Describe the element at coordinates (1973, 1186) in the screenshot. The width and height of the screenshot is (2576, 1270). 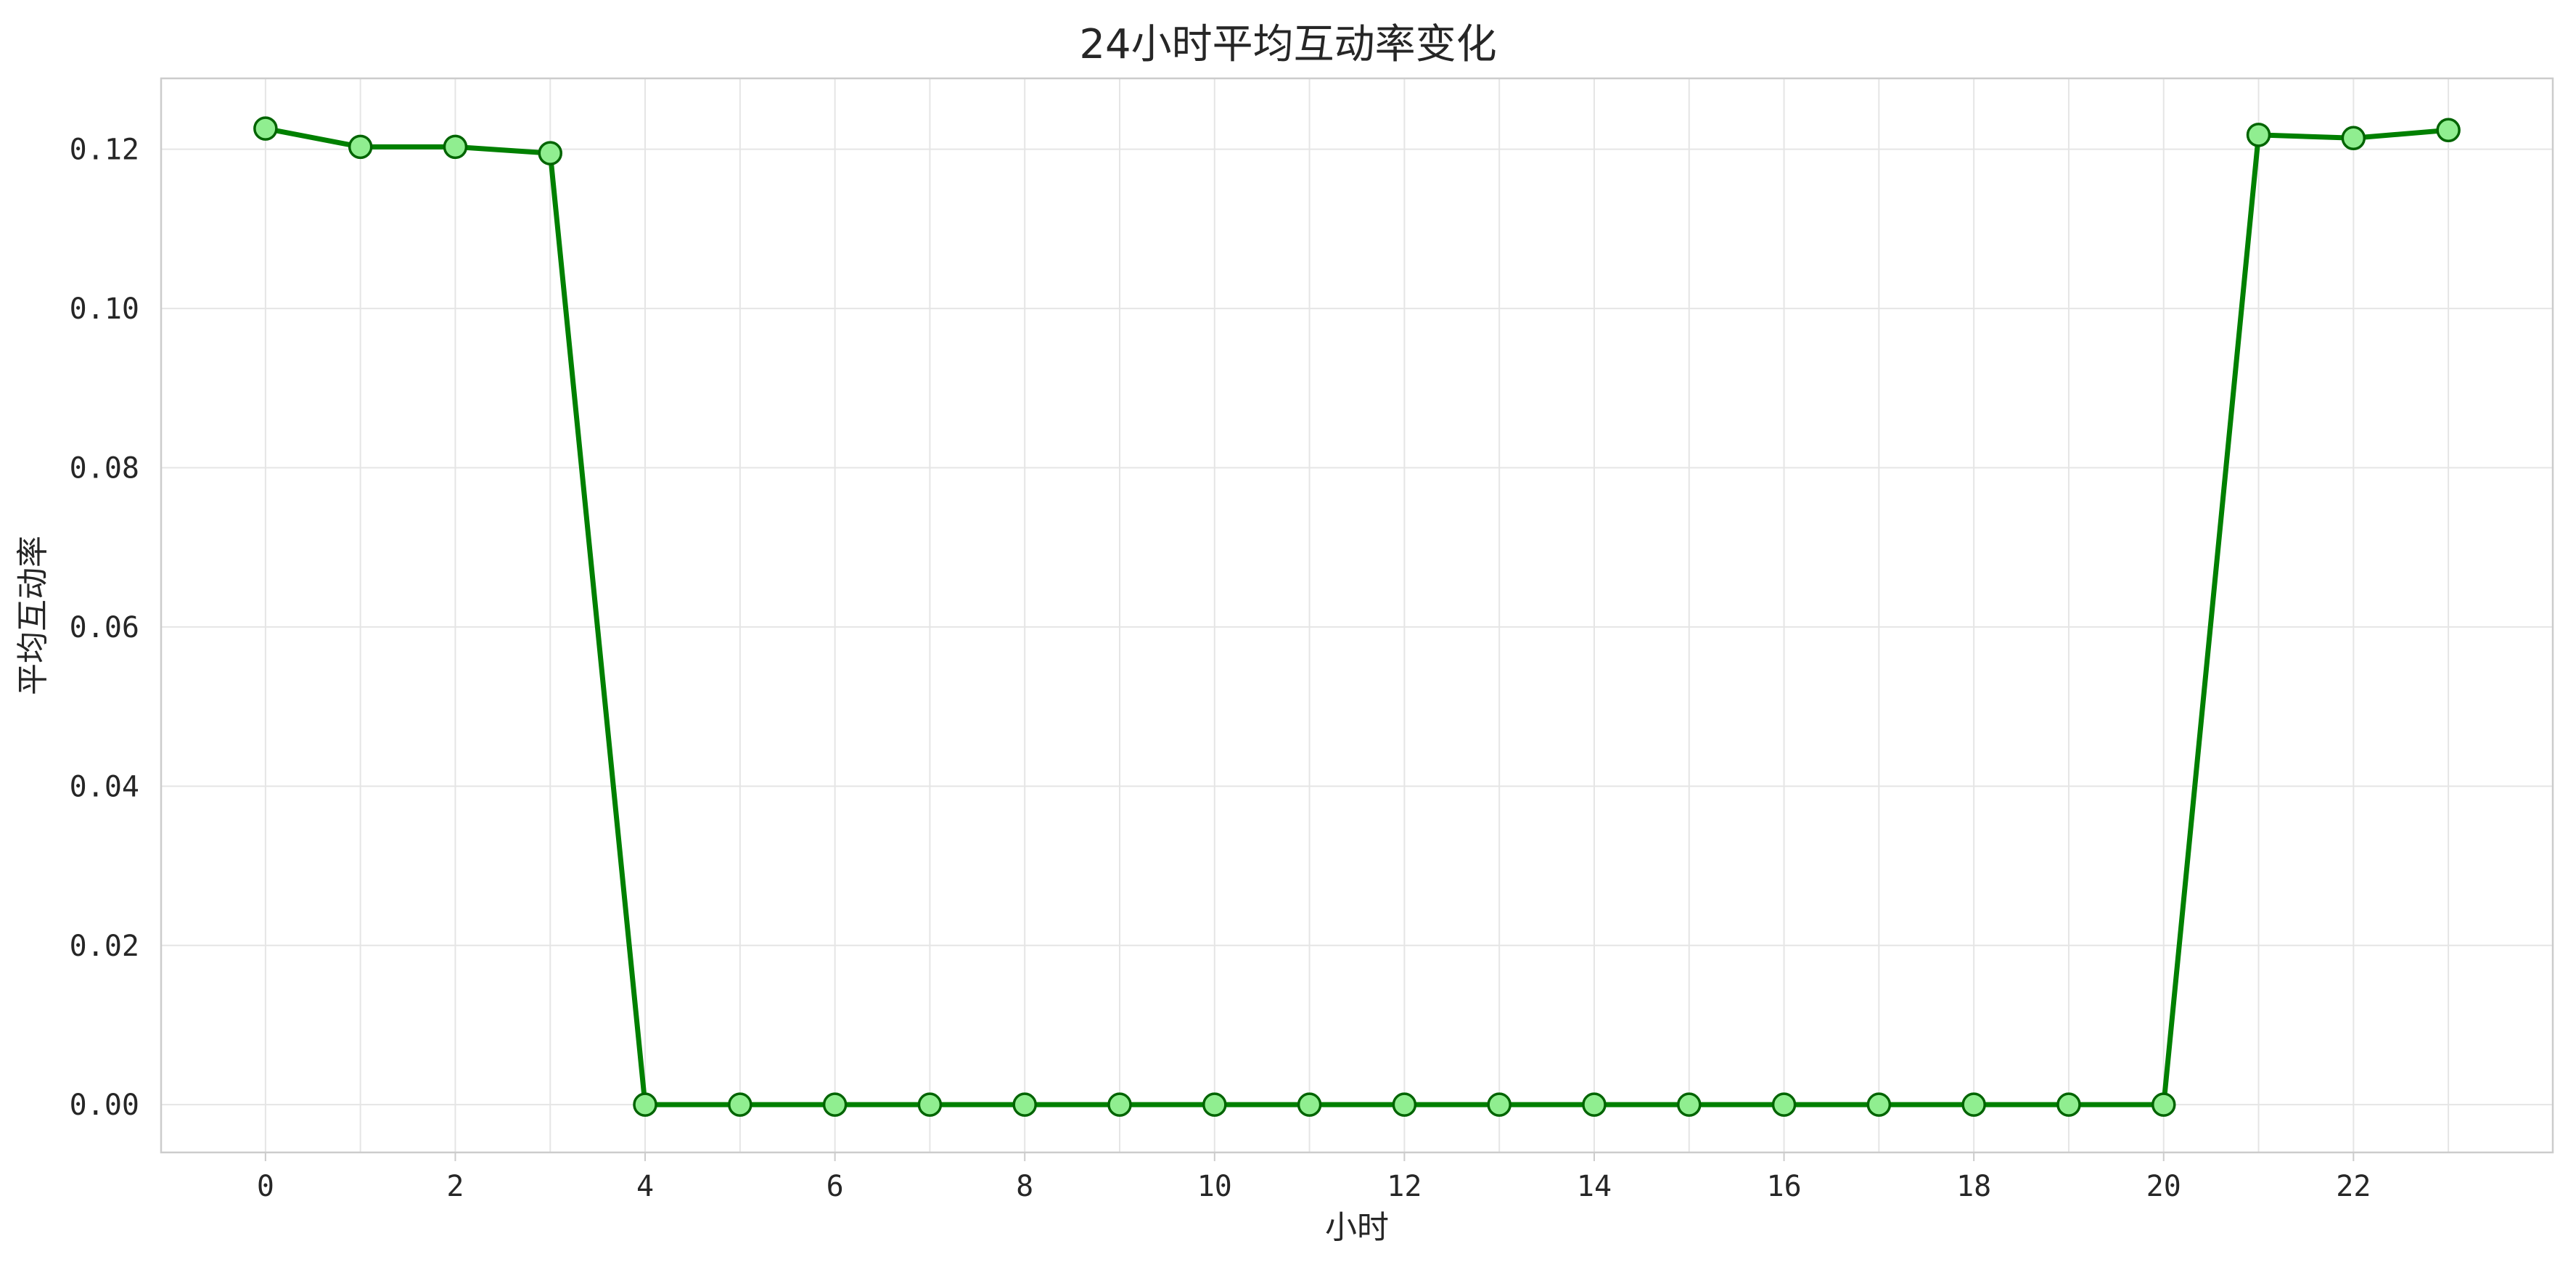
I see `x-tick-label: 18` at that location.